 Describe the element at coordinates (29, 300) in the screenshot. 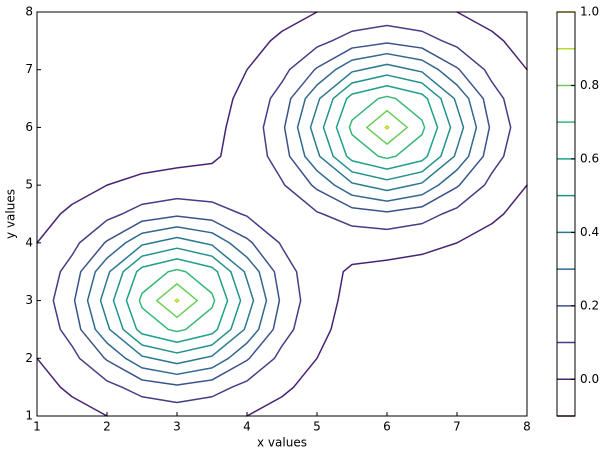

I see `y-tick-label: 3` at that location.